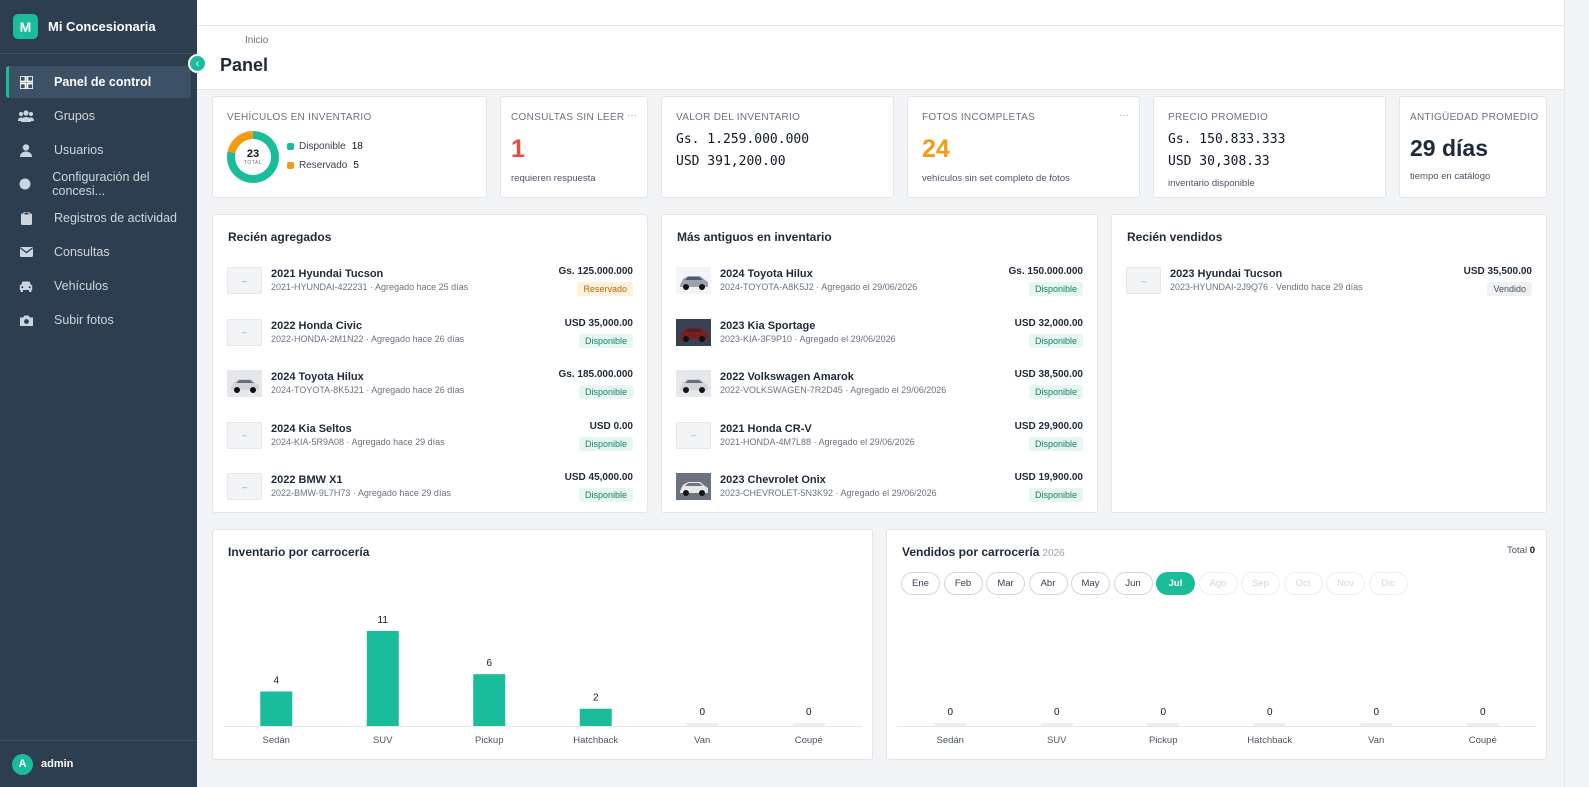 Image resolution: width=1589 pixels, height=787 pixels. Describe the element at coordinates (1175, 583) in the screenshot. I see `month-pill: Jul` at that location.